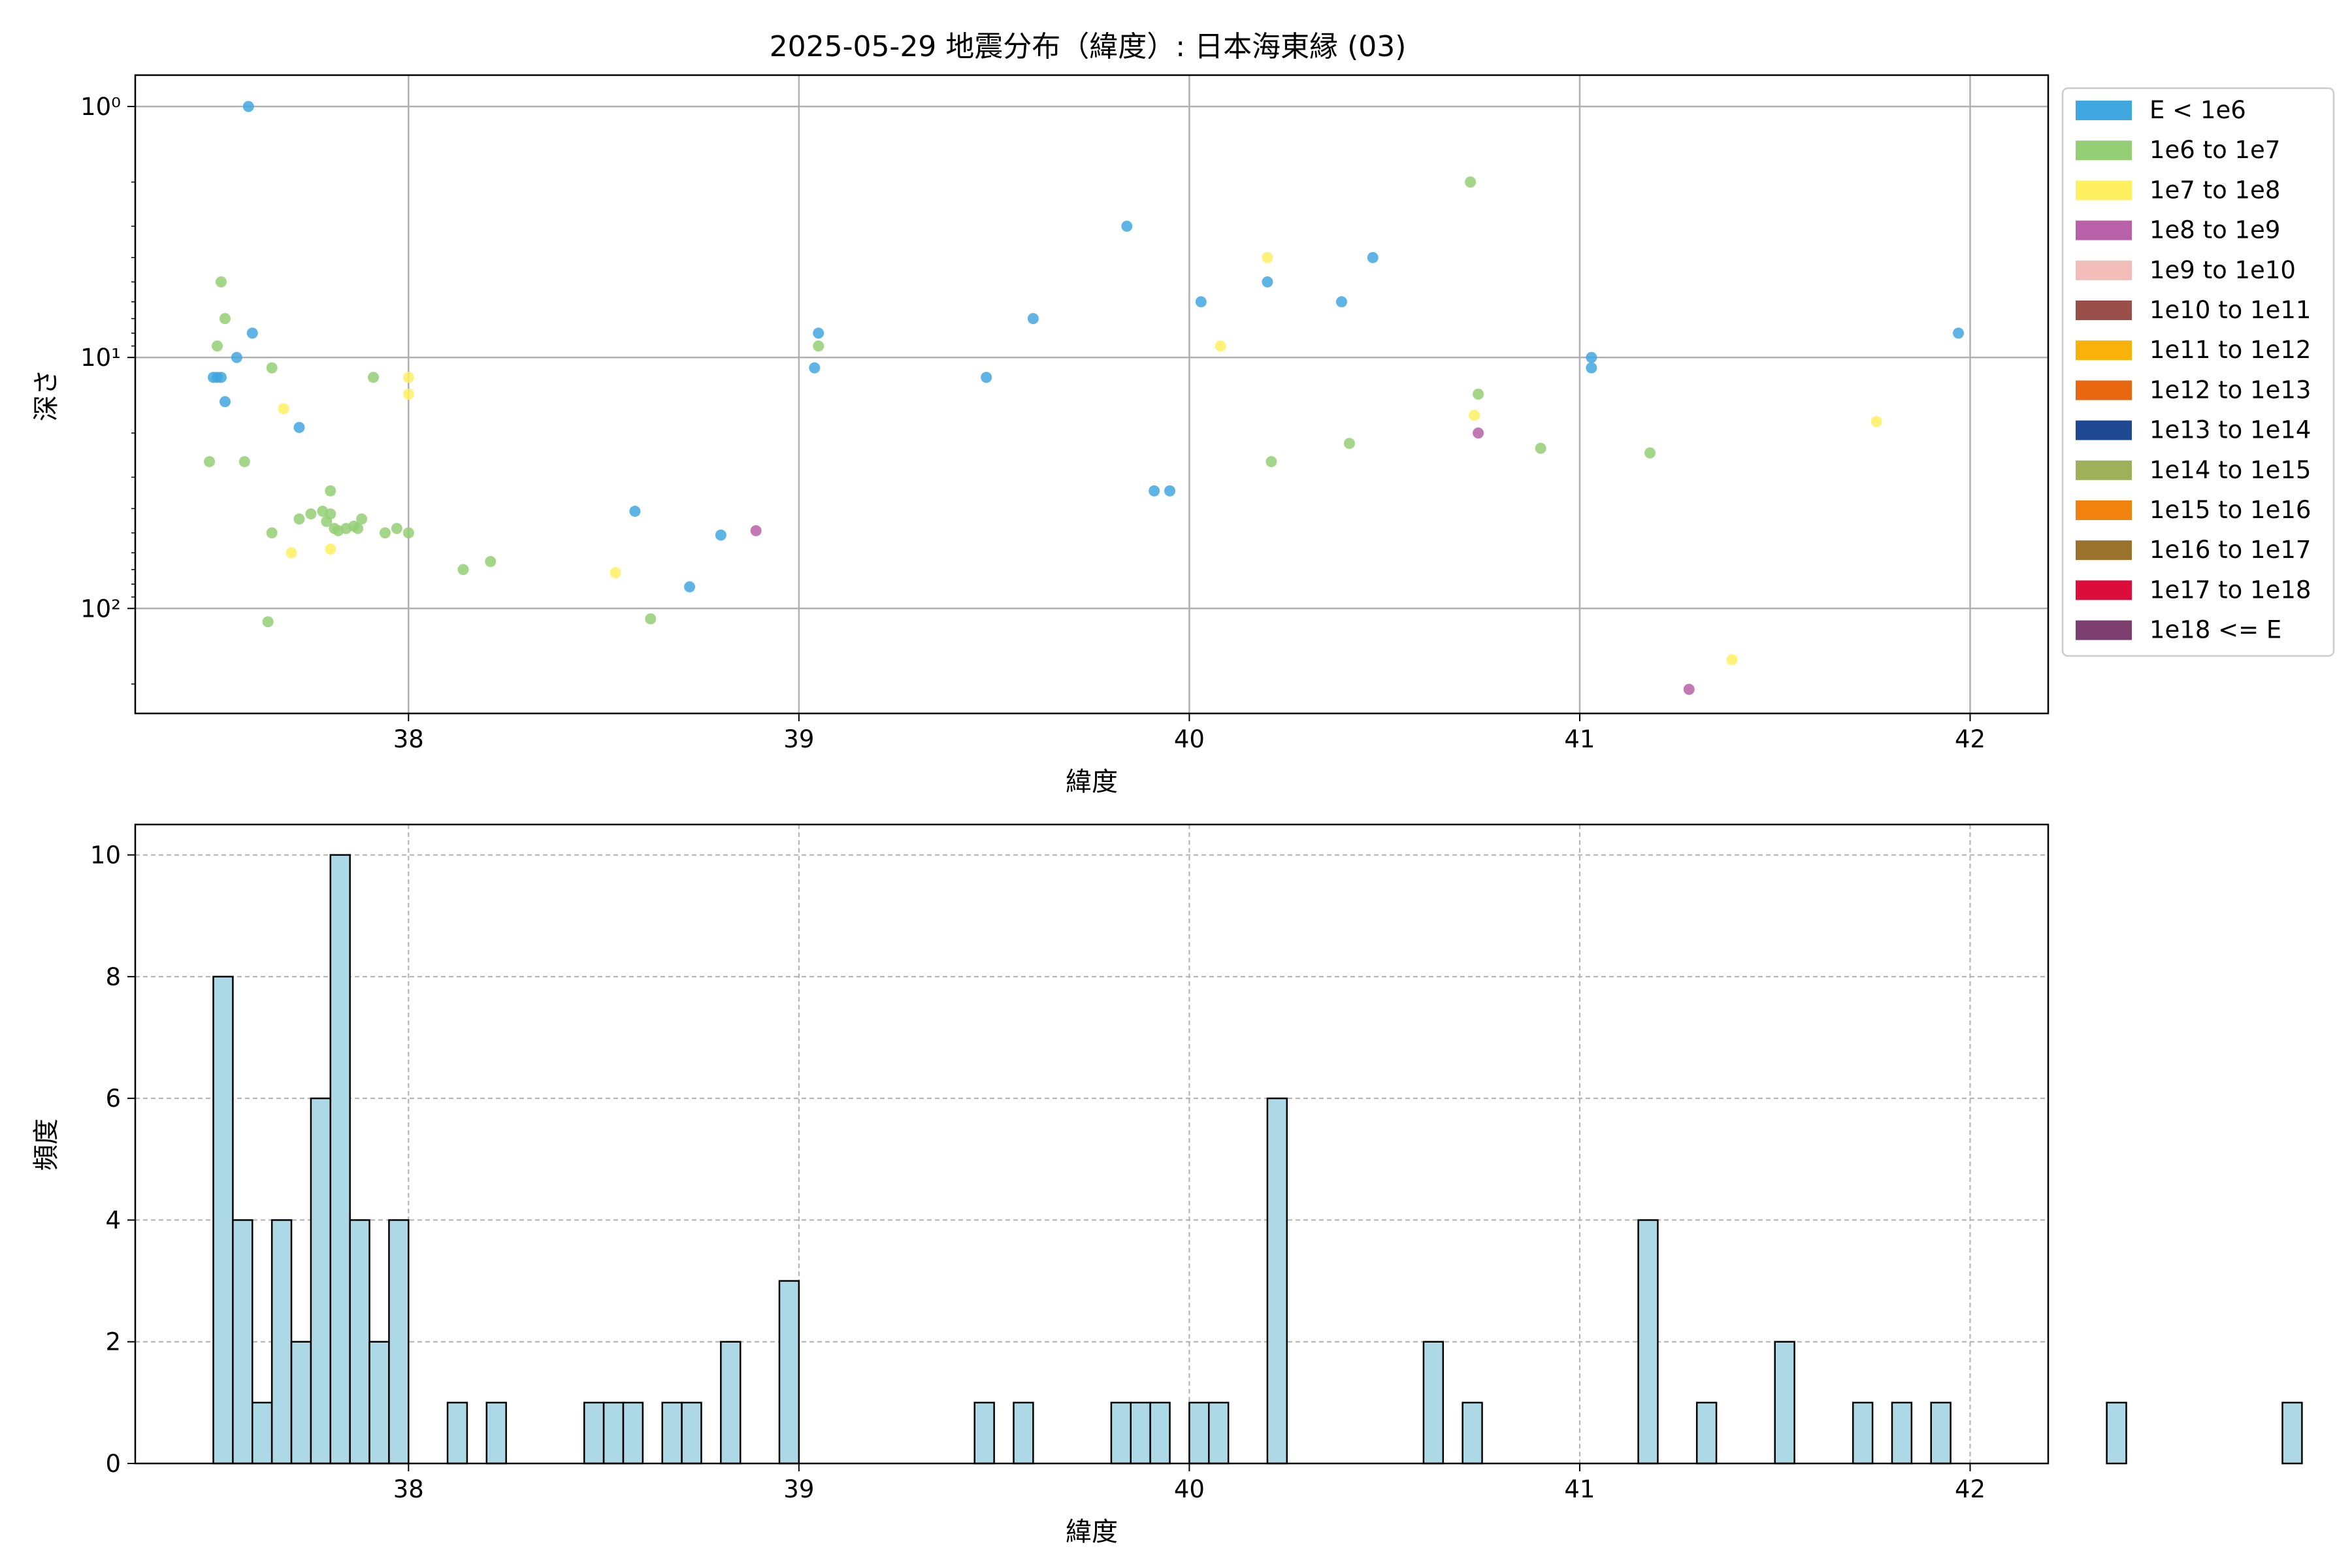  What do you see at coordinates (112, 1159) in the screenshot?
I see `histogram-y-ticks: 0 2 4 6 8 10` at bounding box center [112, 1159].